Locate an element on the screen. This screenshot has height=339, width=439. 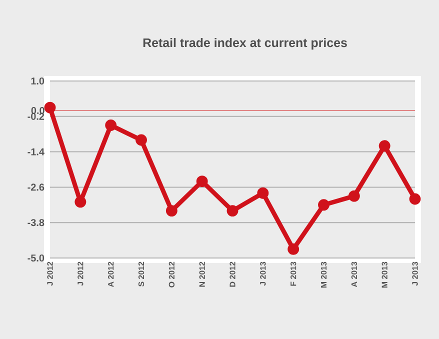
y-tick-label: -2.6 is located at coordinates (36, 187).